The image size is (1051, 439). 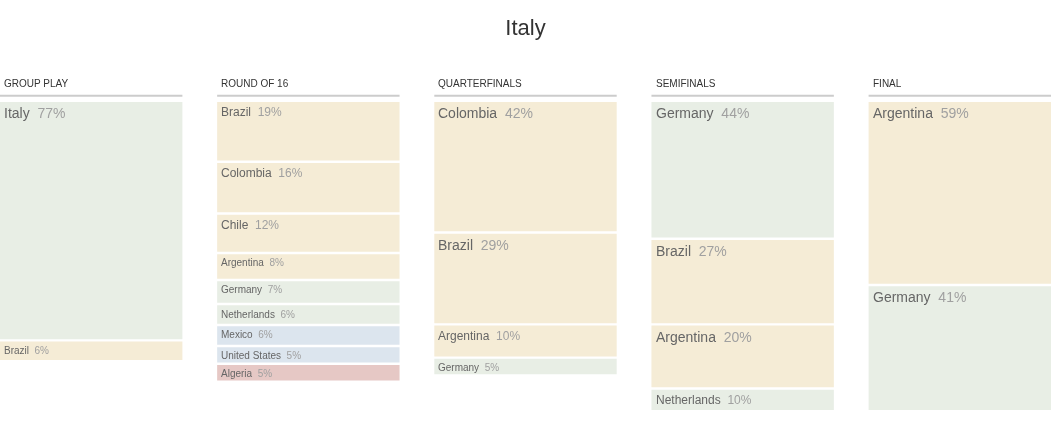 I want to click on text: Italy, so click(x=525, y=28).